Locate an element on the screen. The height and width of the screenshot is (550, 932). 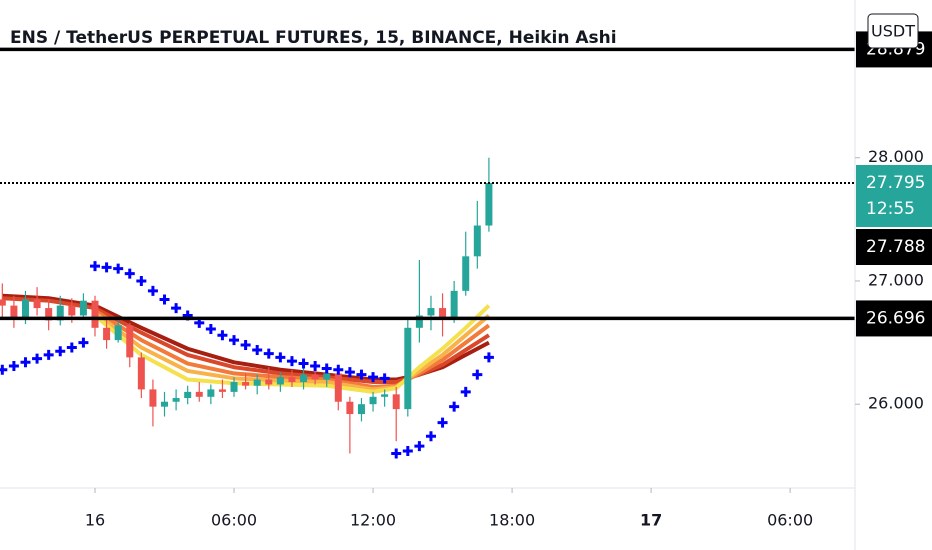
x-tick-label: 12:00 is located at coordinates (373, 520).